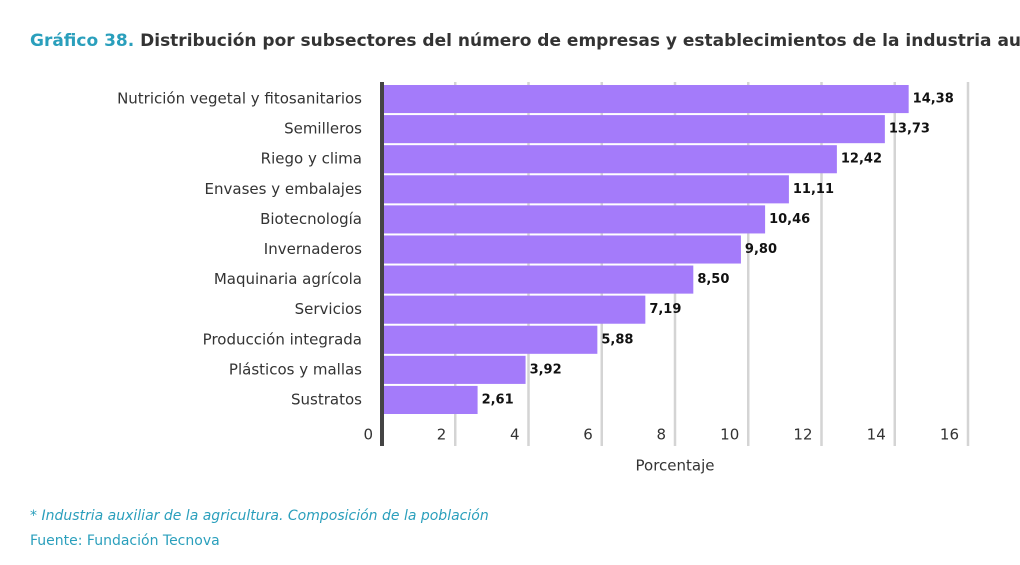 This screenshot has width=1020, height=565. I want to click on value-label: 7,19, so click(665, 309).